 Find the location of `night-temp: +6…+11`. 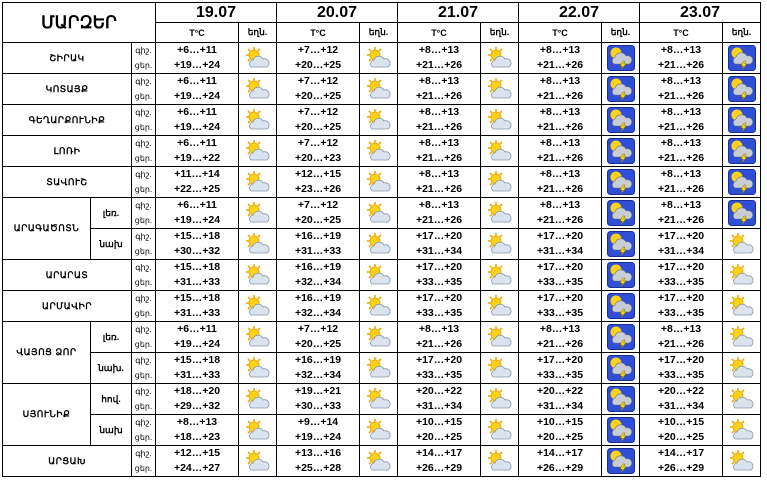

night-temp: +6…+11 is located at coordinates (197, 81).